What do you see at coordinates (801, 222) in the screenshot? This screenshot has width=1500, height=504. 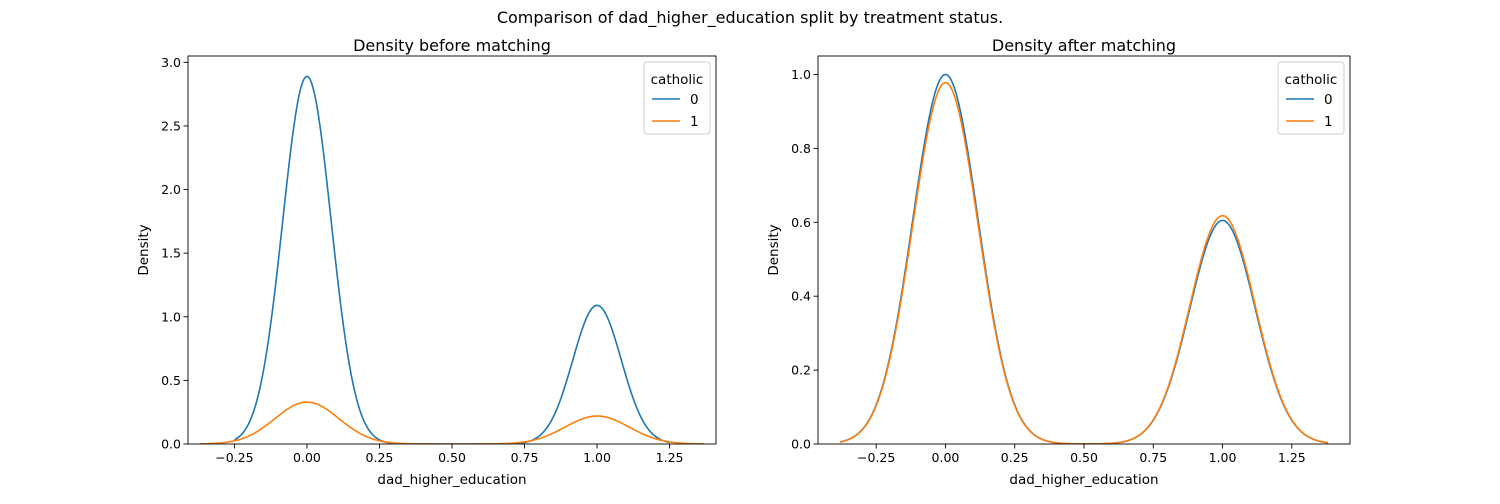 I see `y-tick-label: 0.6` at bounding box center [801, 222].